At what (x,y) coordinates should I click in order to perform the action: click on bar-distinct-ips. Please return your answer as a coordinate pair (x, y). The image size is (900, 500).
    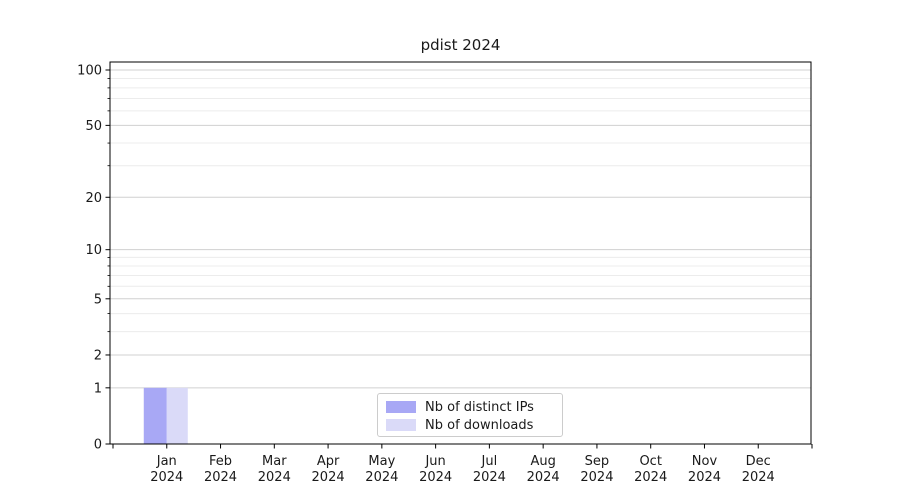
    Looking at the image, I should click on (155, 415).